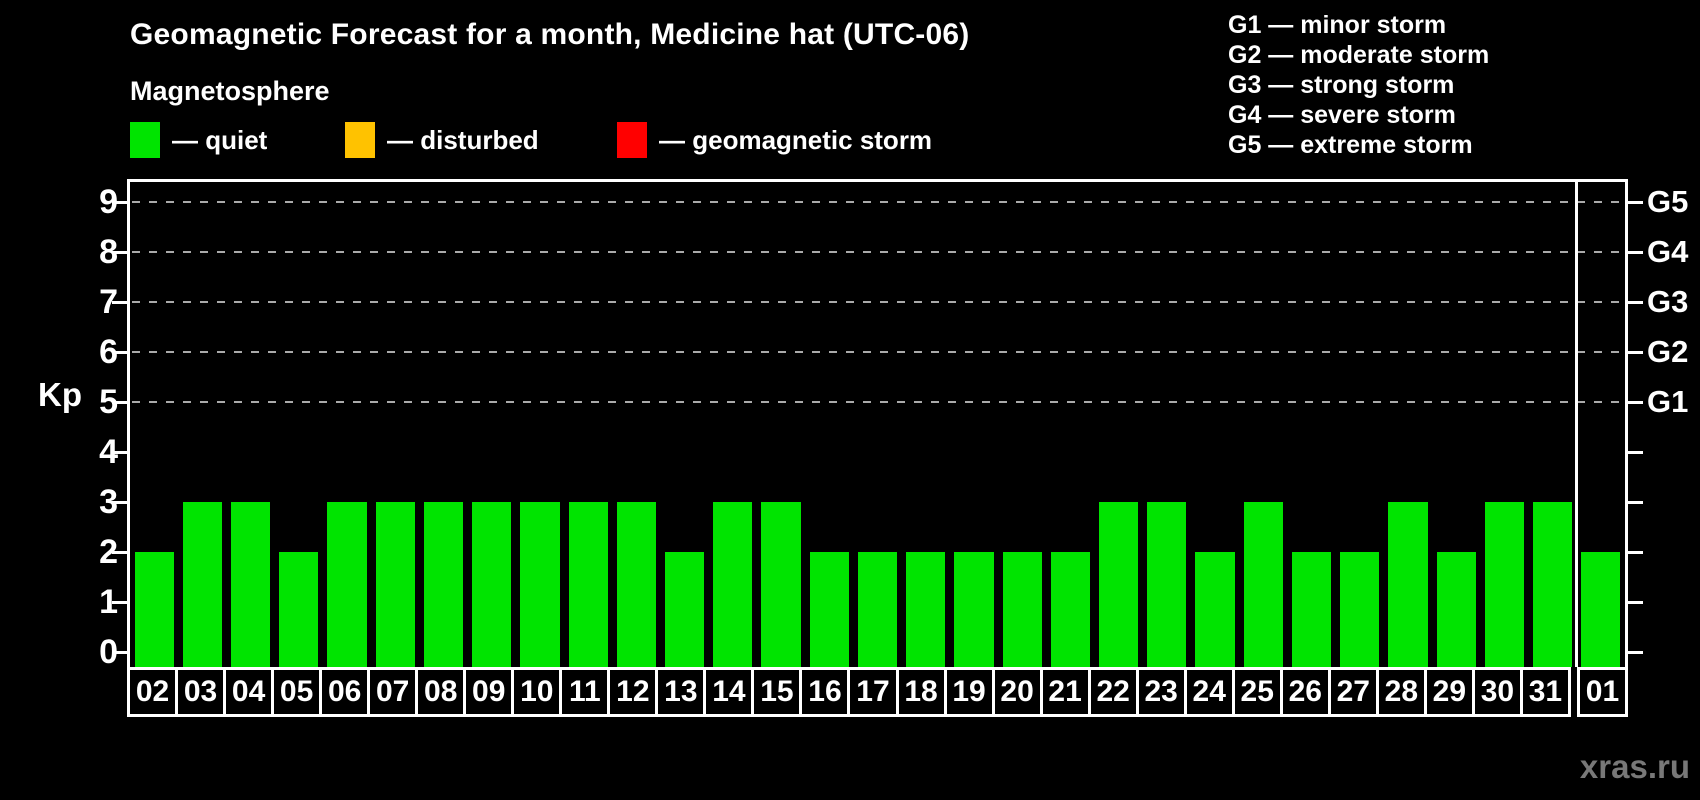 The width and height of the screenshot is (1700, 800). What do you see at coordinates (633, 692) in the screenshot?
I see `day-cell: 12` at bounding box center [633, 692].